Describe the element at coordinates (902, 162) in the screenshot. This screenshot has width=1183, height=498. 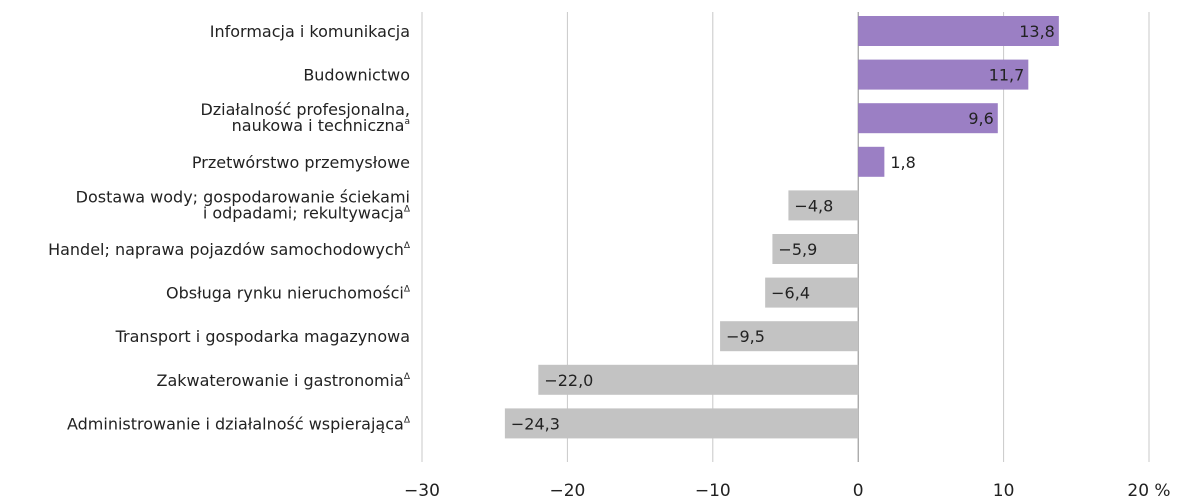
I see `data-label: 1,8` at that location.